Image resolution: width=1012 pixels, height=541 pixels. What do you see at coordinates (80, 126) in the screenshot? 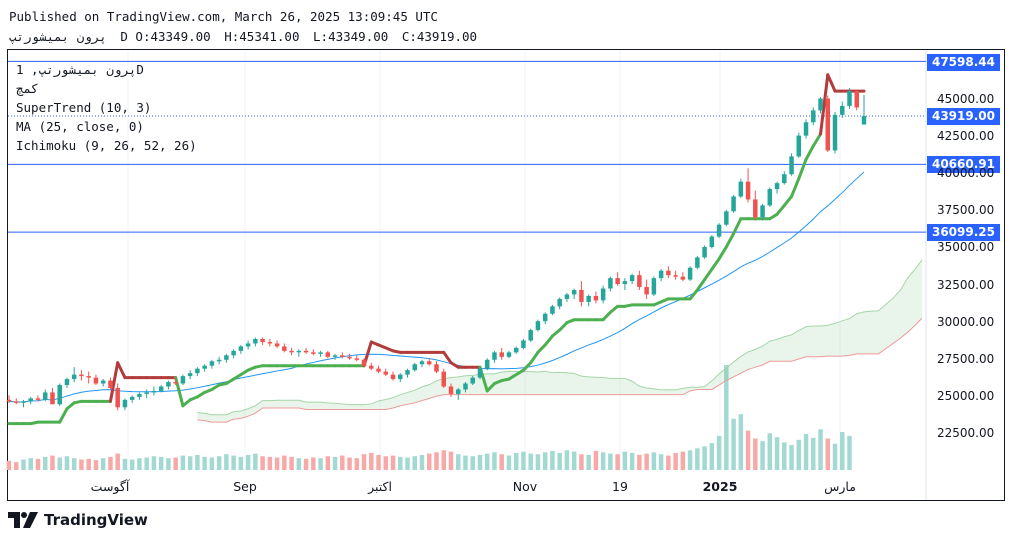
I see `legend-ma: MA (25, close, 0)` at bounding box center [80, 126].